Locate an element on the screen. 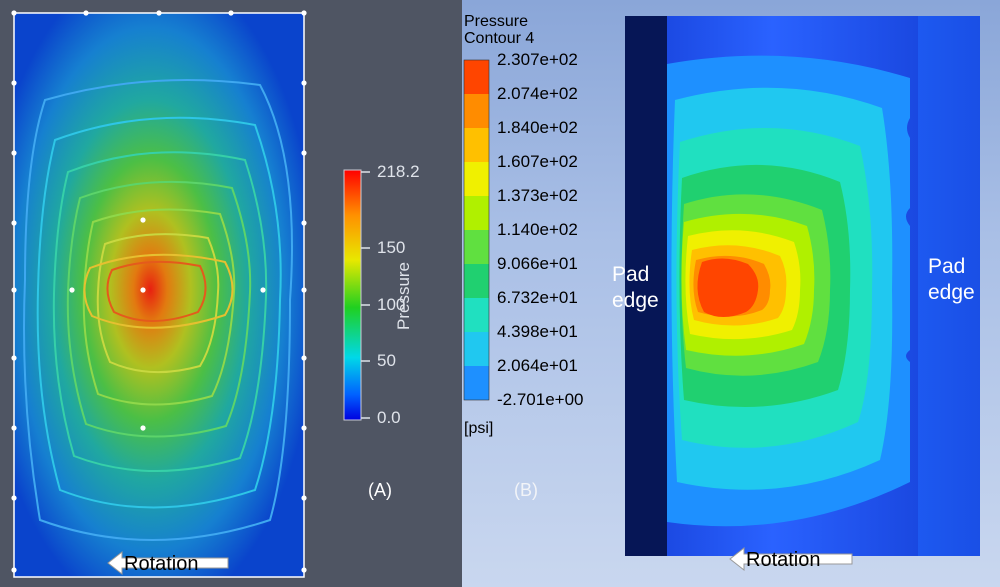  legend-b-level-7: 6.732e+01 is located at coordinates (537, 297).